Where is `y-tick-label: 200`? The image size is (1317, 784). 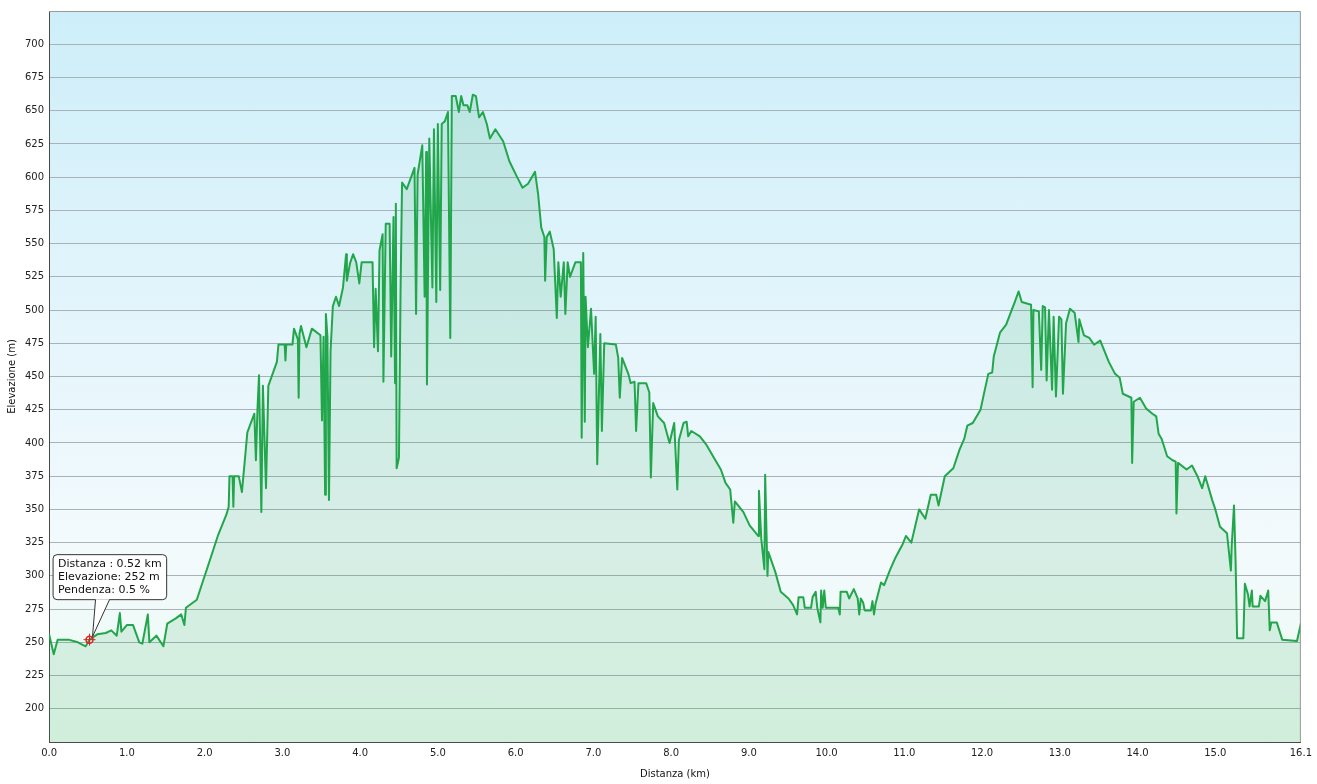 y-tick-label: 200 is located at coordinates (34, 708).